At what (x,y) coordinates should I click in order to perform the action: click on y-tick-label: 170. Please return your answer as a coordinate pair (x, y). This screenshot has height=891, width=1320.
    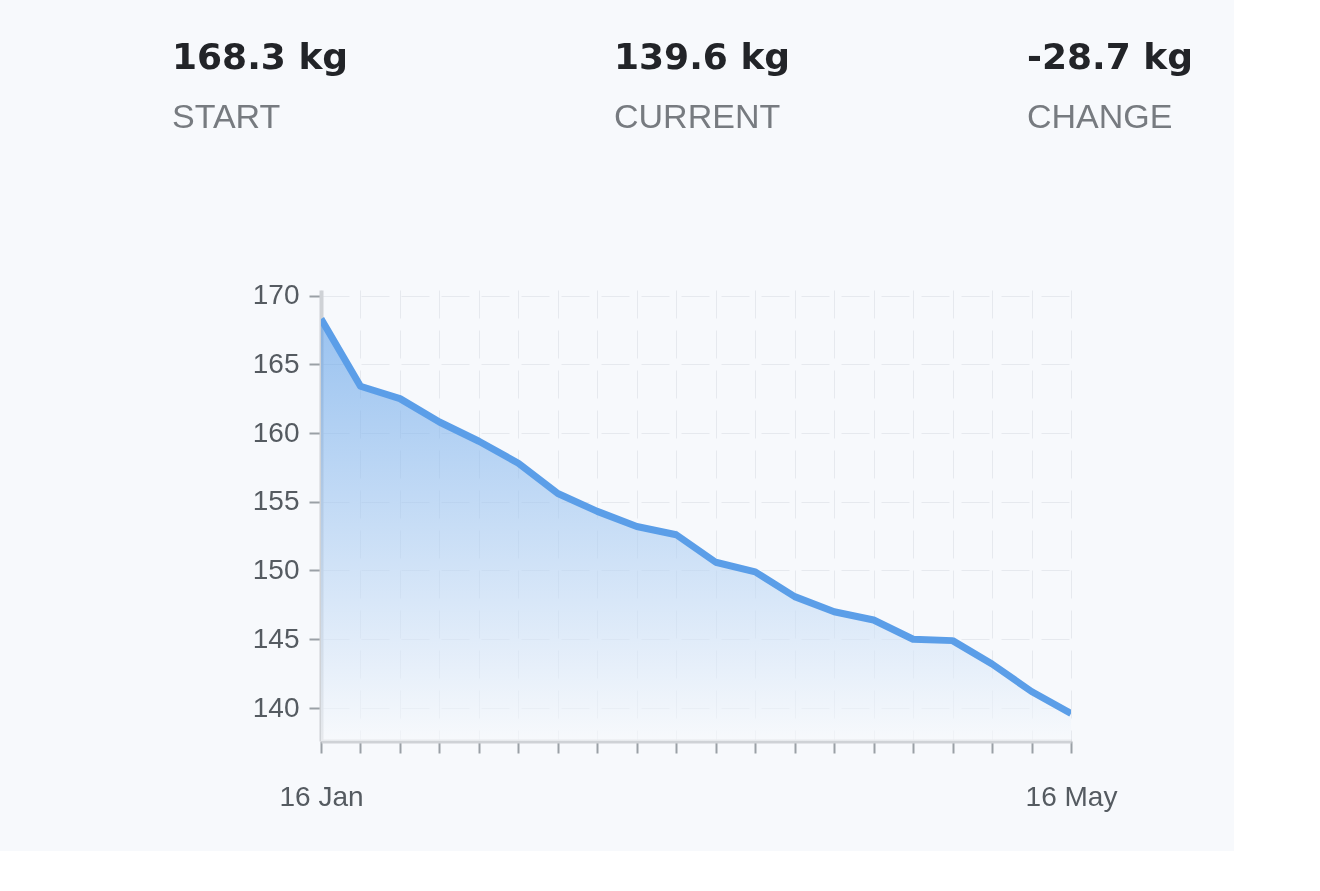
    Looking at the image, I should click on (276, 294).